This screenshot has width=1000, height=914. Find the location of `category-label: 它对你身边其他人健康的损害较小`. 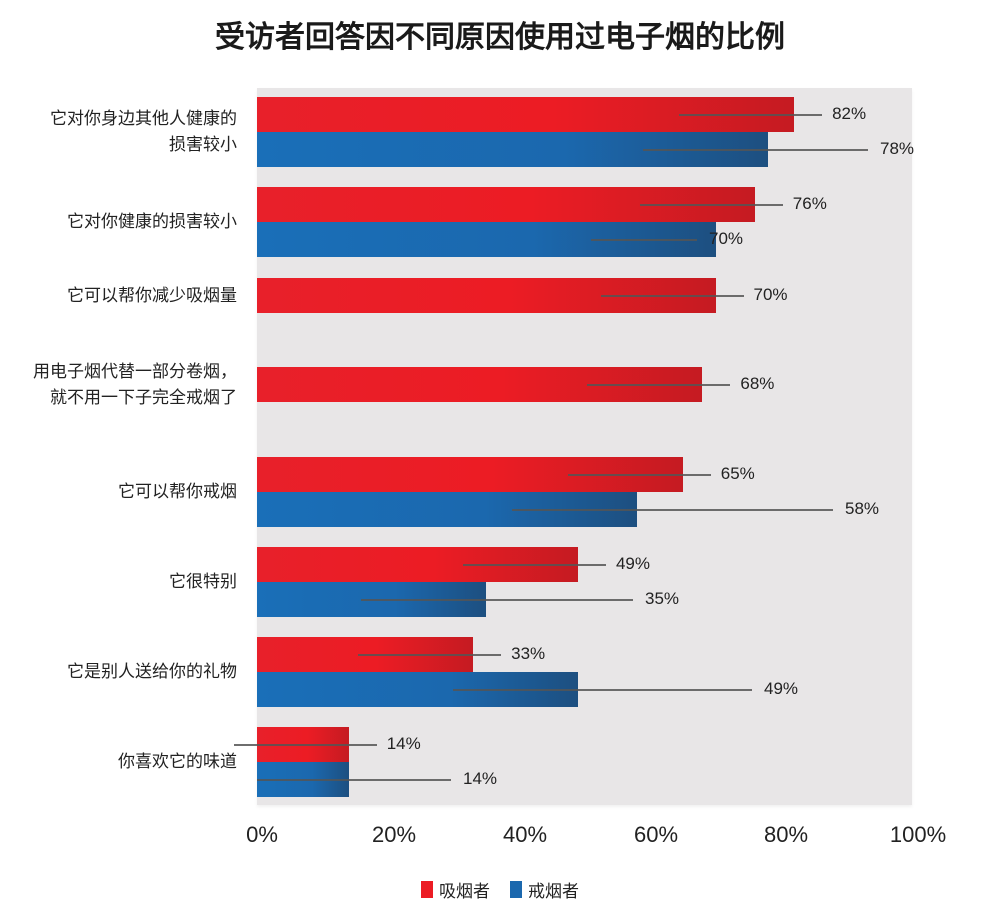

category-label: 它对你身边其他人健康的损害较小 is located at coordinates (143, 132).